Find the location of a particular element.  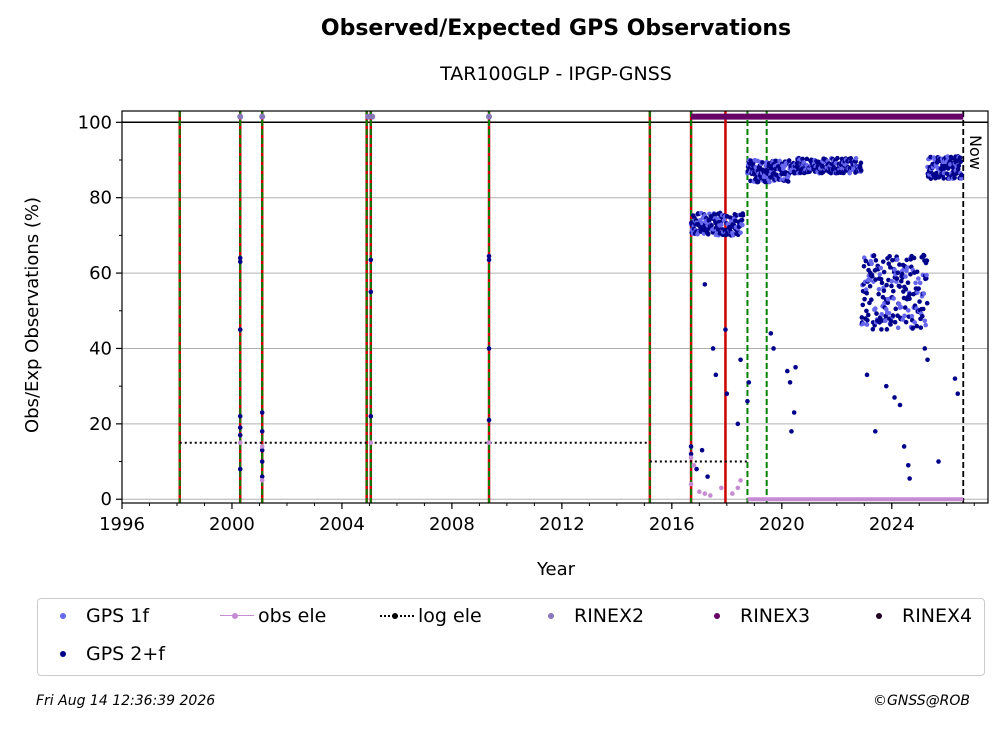

x-tick-label: 2024 is located at coordinates (892, 524).